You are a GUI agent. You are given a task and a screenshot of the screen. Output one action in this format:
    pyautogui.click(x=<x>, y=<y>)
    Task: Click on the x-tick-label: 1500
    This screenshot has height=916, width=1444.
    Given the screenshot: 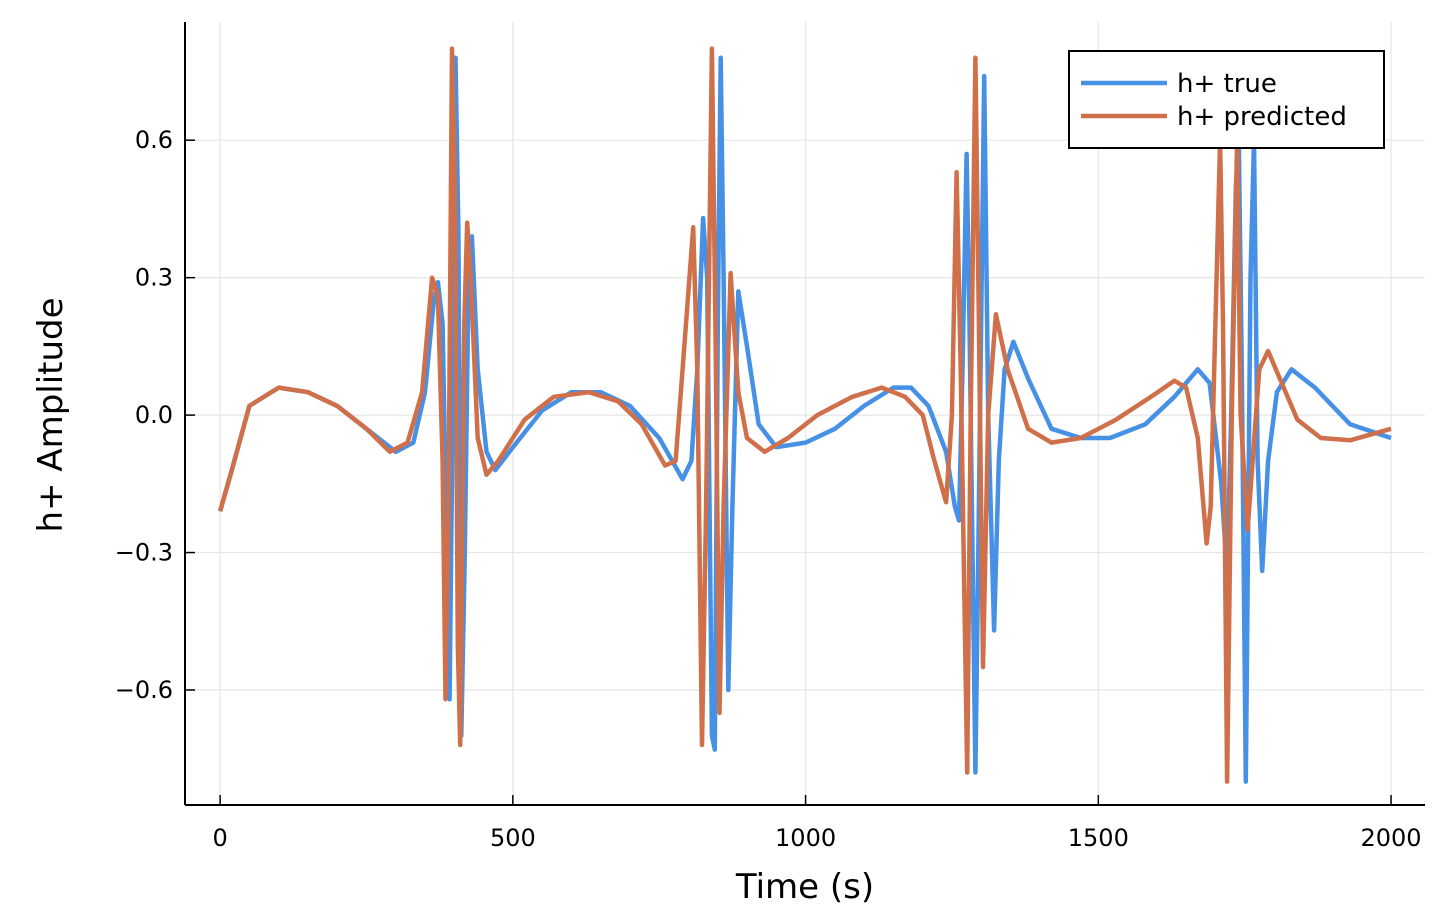 What is the action you would take?
    pyautogui.click(x=1098, y=838)
    